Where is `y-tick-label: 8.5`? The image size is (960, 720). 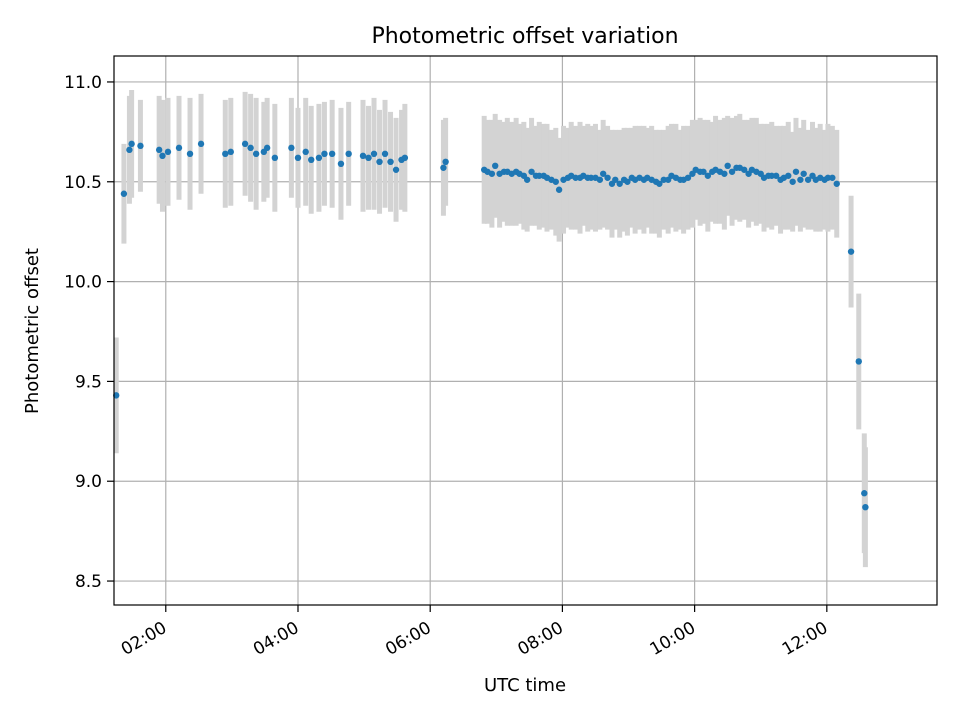 y-tick-label: 8.5 is located at coordinates (88, 582).